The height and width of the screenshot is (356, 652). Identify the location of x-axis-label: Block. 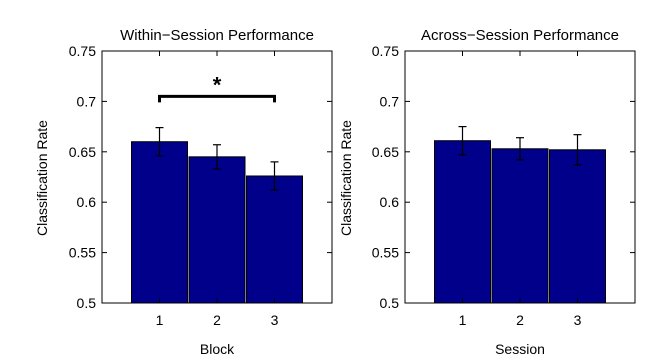
(217, 348).